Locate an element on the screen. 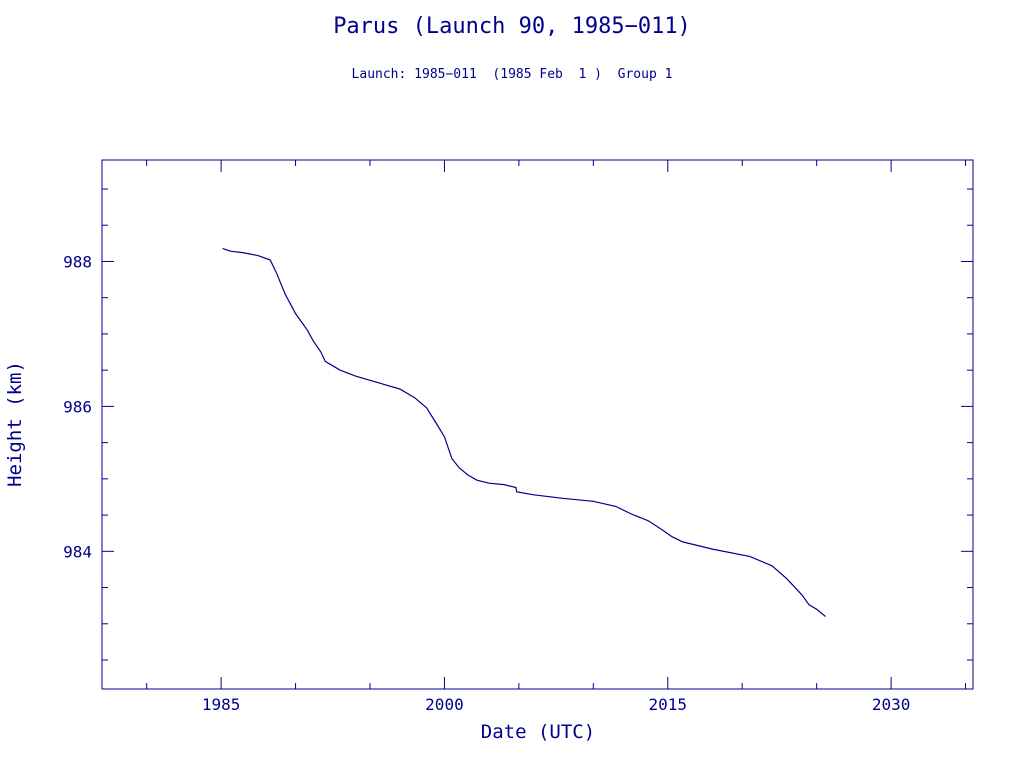 The image size is (1024, 768). x-tick-label: 2015 is located at coordinates (668, 704).